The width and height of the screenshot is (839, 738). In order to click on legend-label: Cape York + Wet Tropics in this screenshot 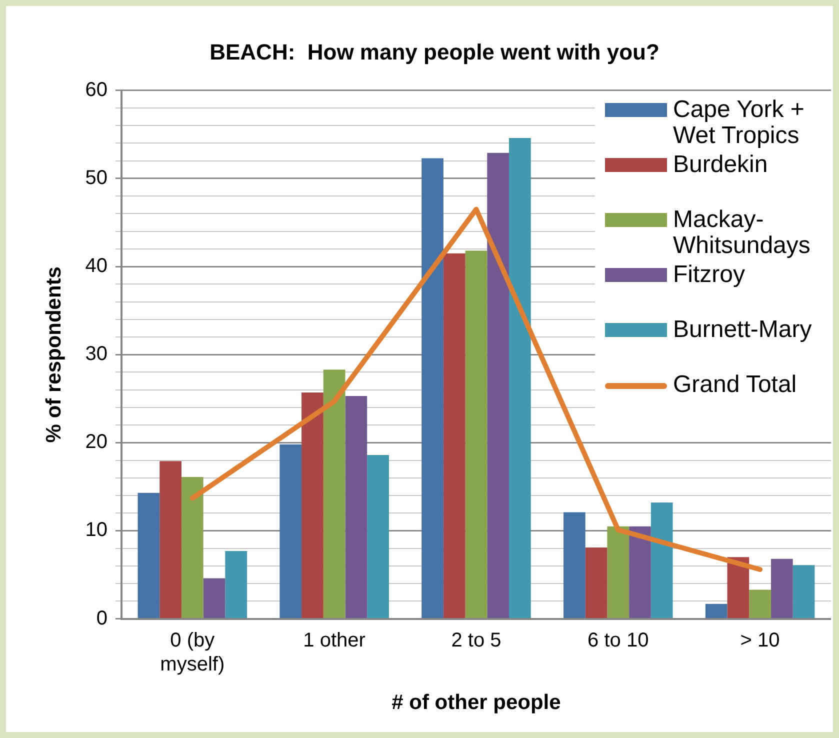, I will do `click(739, 123)`.